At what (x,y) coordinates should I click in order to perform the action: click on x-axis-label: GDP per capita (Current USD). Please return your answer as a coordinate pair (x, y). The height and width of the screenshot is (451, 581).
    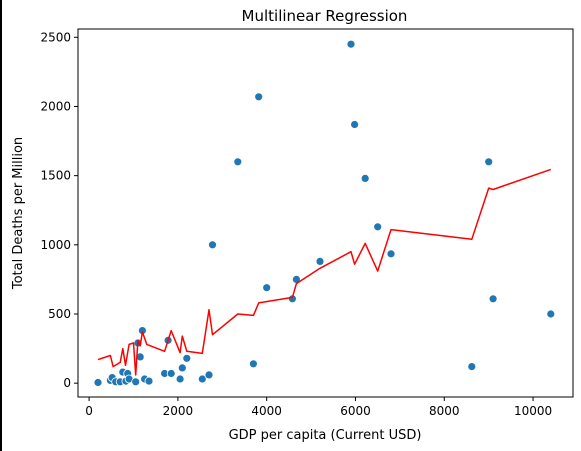
    Looking at the image, I should click on (325, 435).